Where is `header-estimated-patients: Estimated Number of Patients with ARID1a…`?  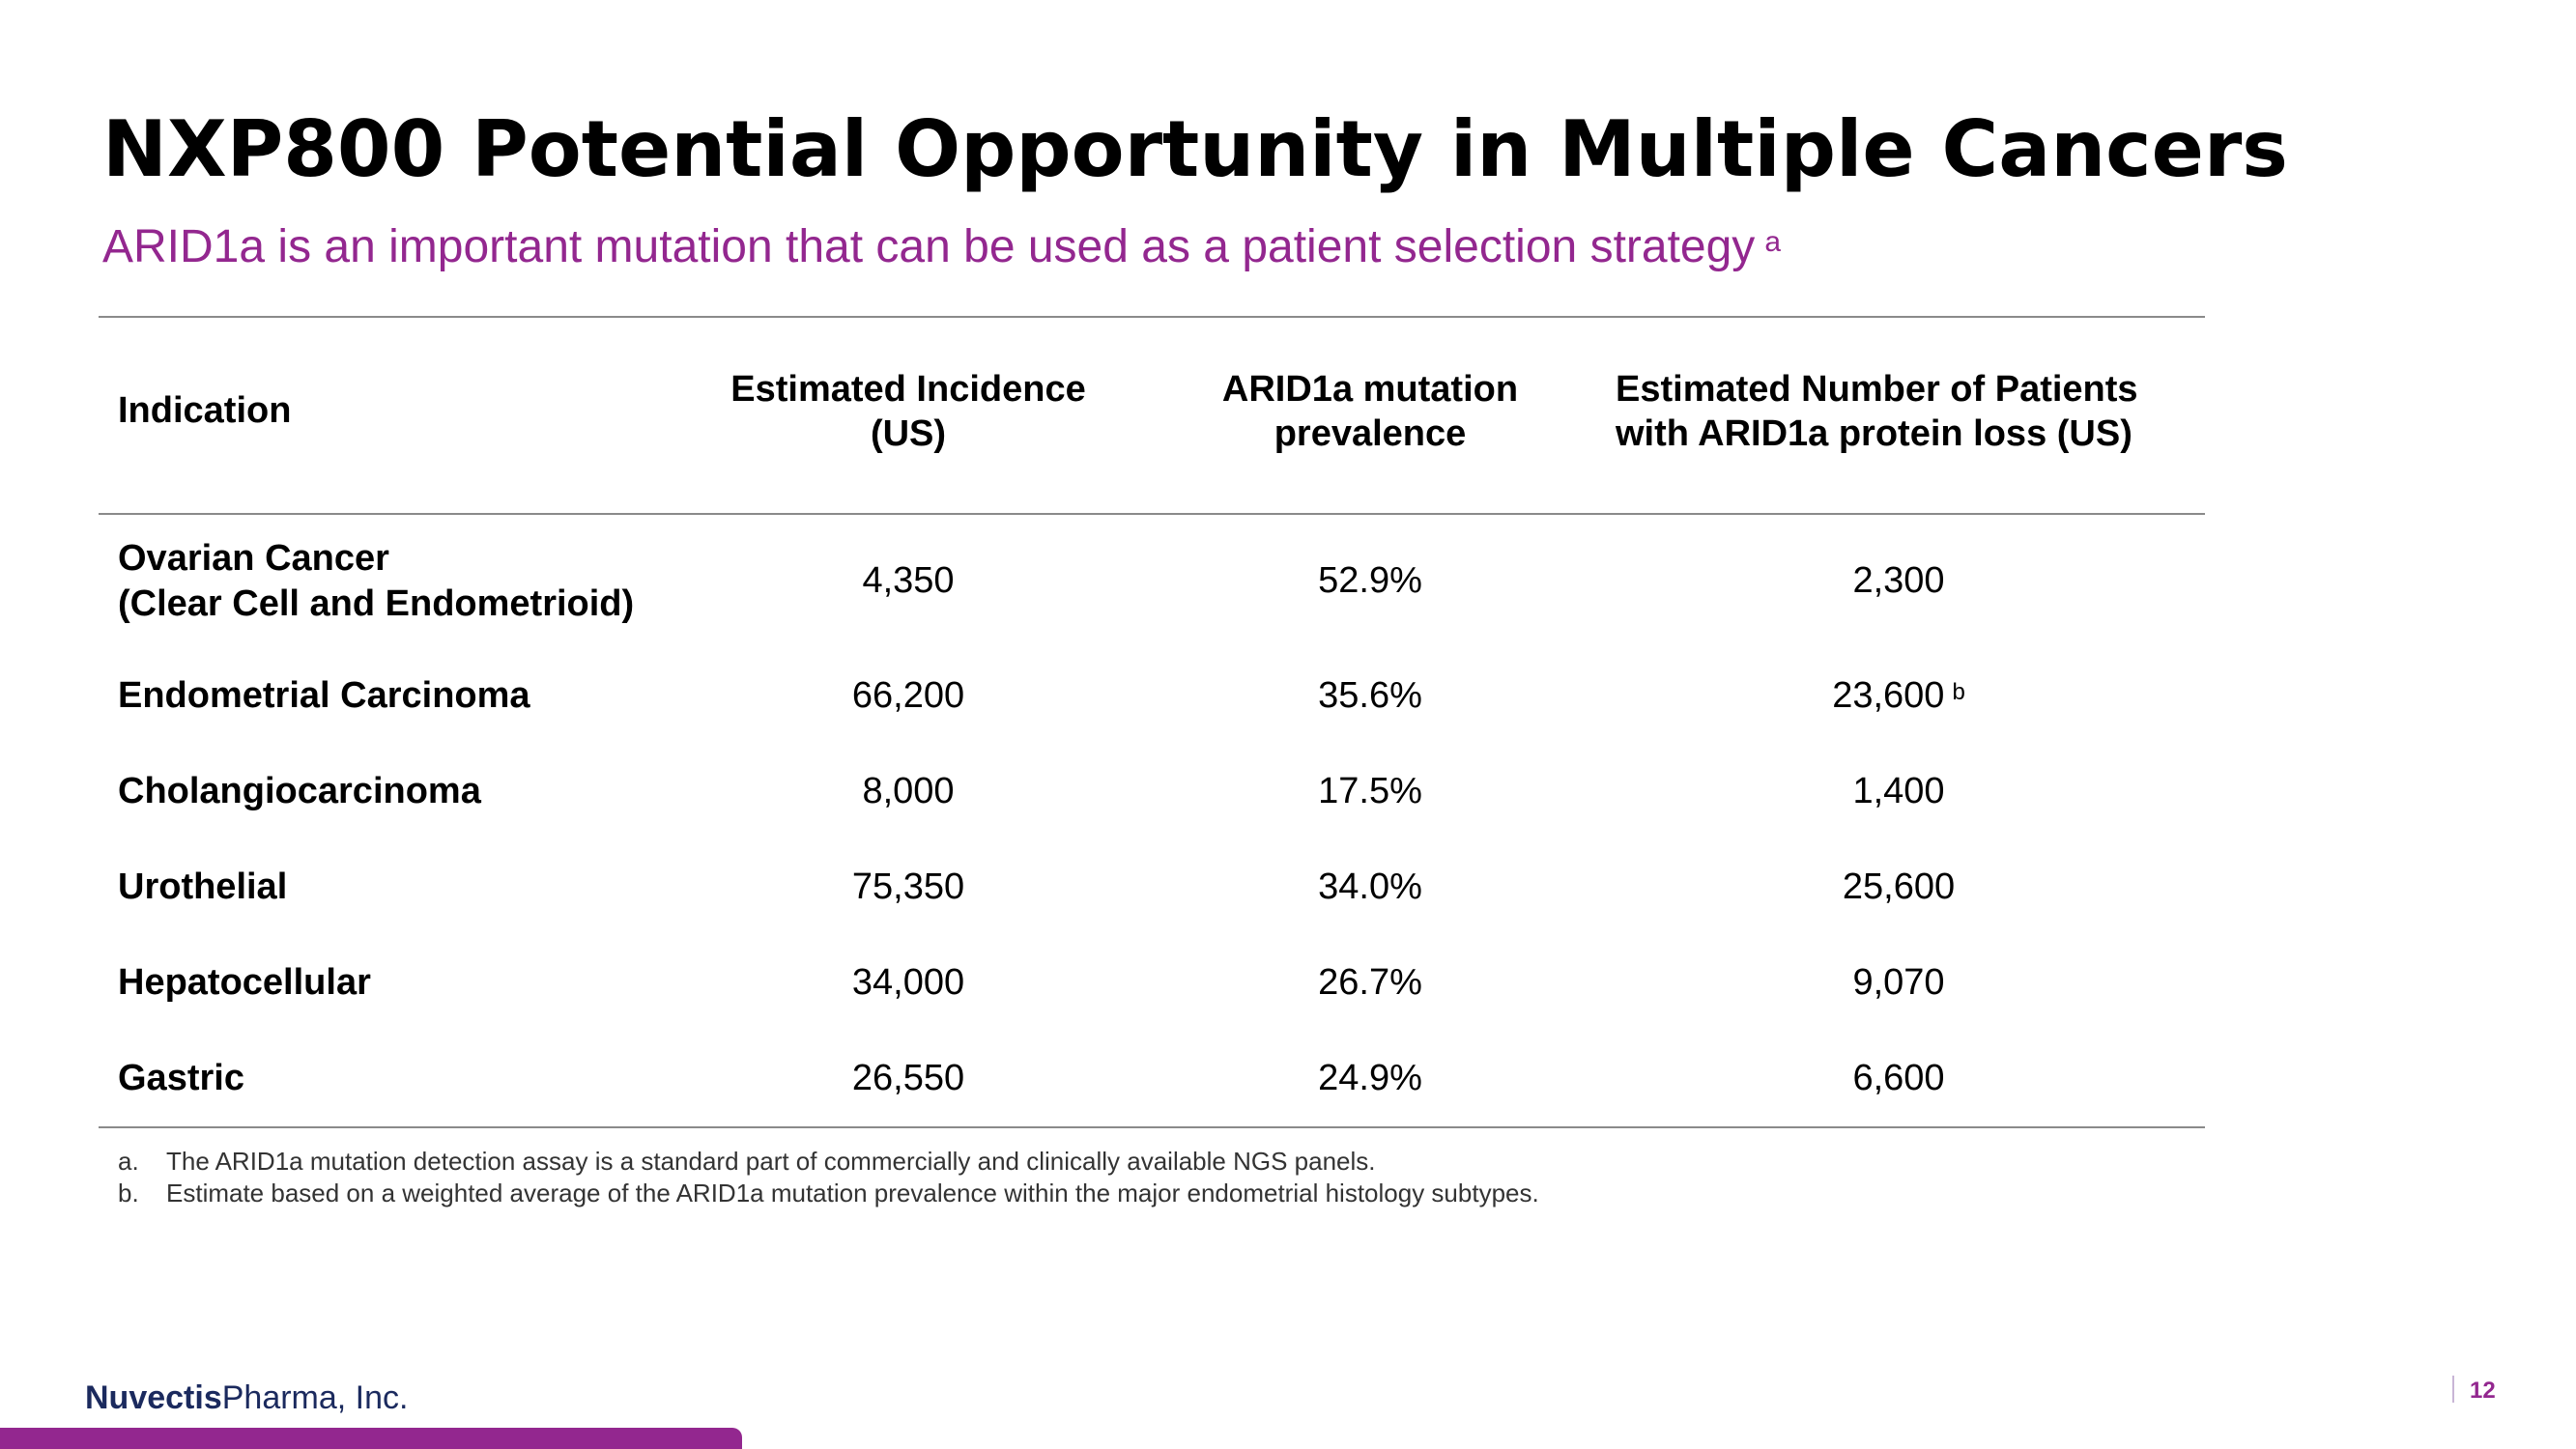 header-estimated-patients: Estimated Number of Patients with ARID1a… is located at coordinates (1877, 411).